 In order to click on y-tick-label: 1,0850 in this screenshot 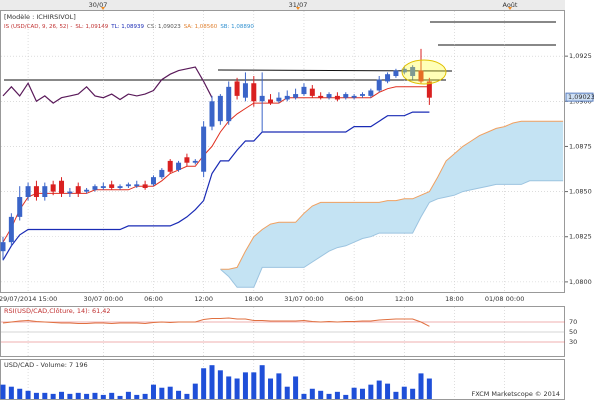, I will do `click(580, 192)`.